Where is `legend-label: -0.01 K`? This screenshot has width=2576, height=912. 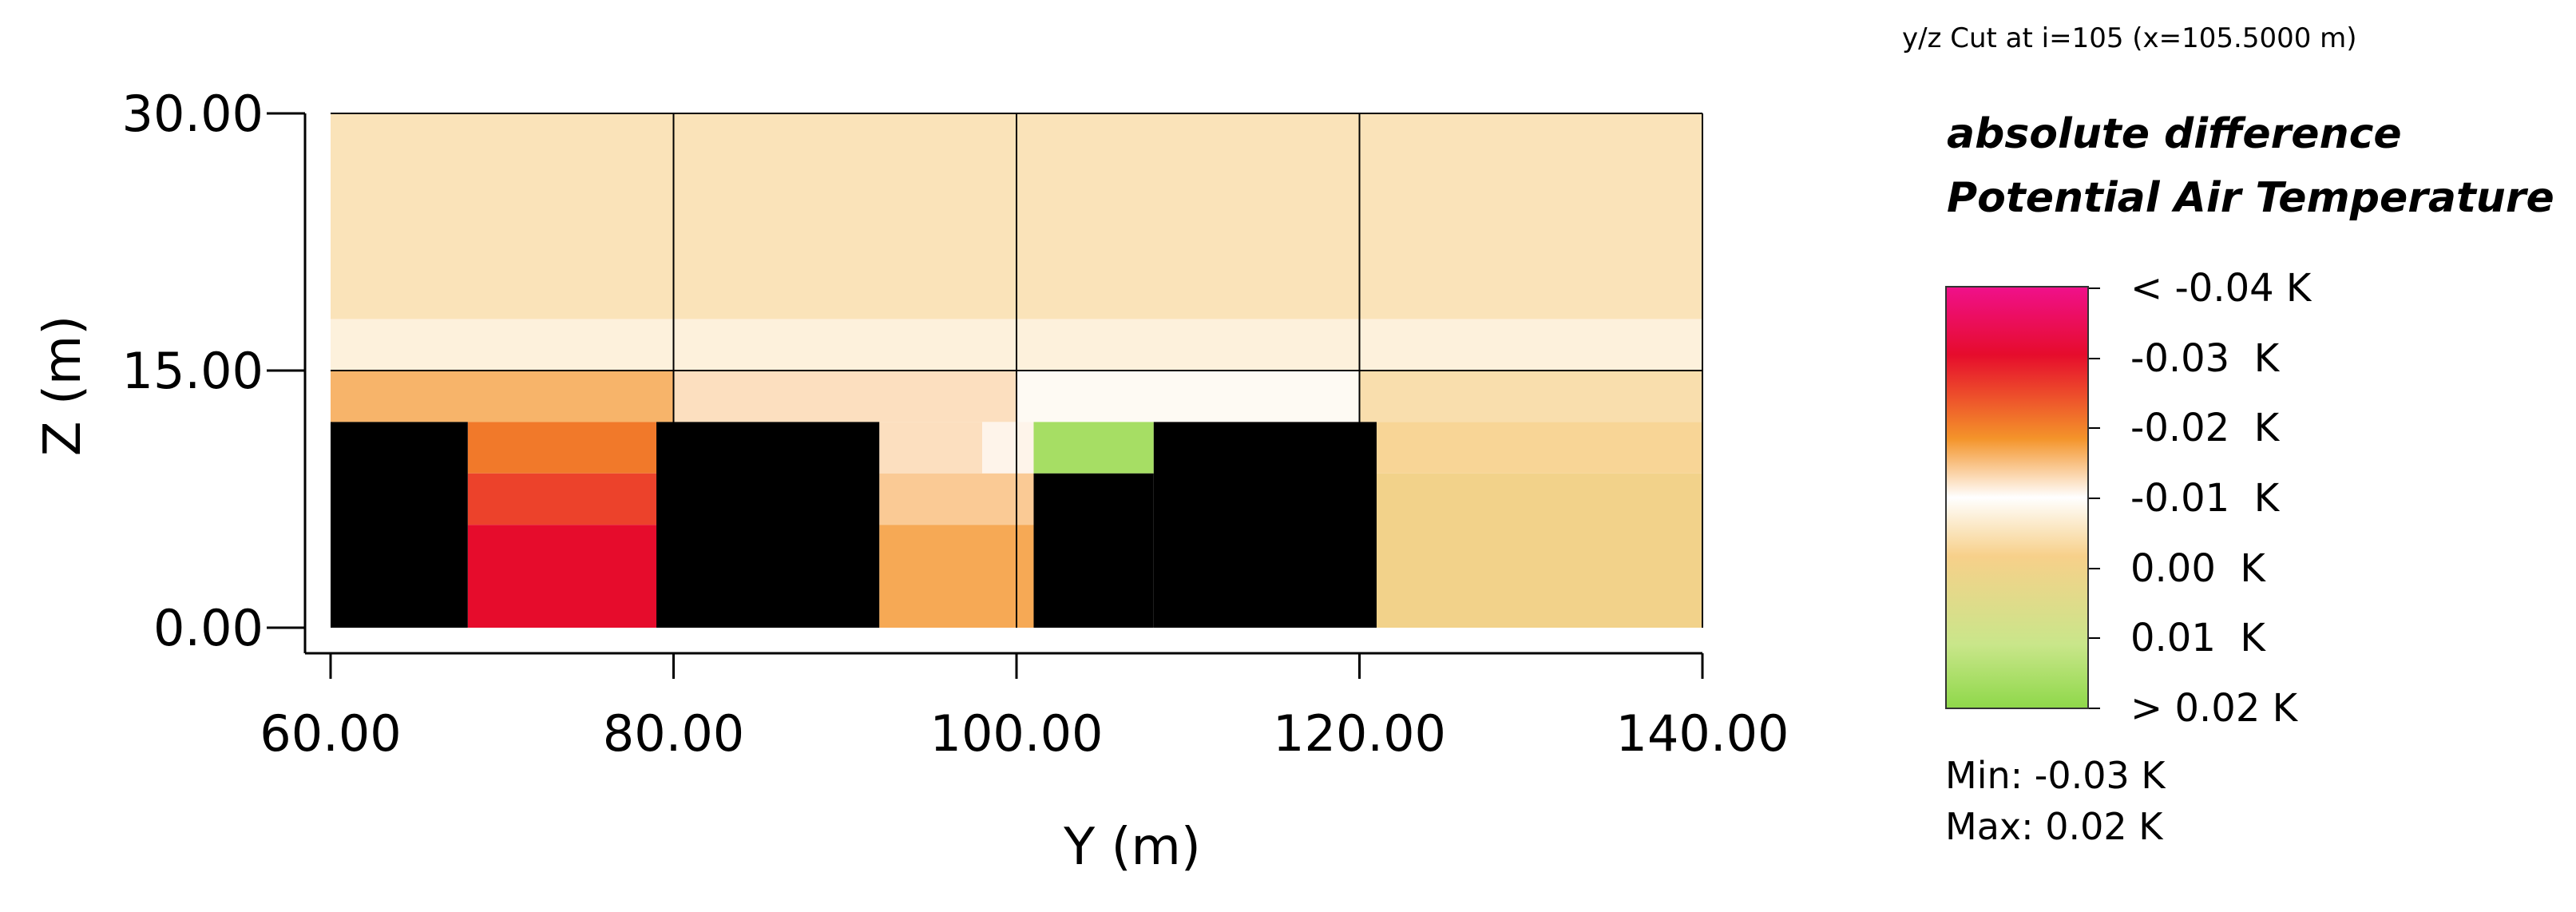
legend-label: -0.01 K is located at coordinates (2205, 498).